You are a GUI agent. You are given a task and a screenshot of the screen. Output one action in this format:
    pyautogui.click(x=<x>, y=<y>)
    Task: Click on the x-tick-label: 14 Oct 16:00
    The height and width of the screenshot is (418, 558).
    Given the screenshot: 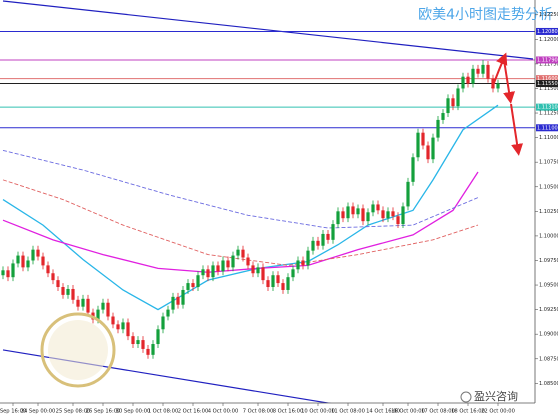 What is the action you would take?
    pyautogui.click(x=383, y=412)
    